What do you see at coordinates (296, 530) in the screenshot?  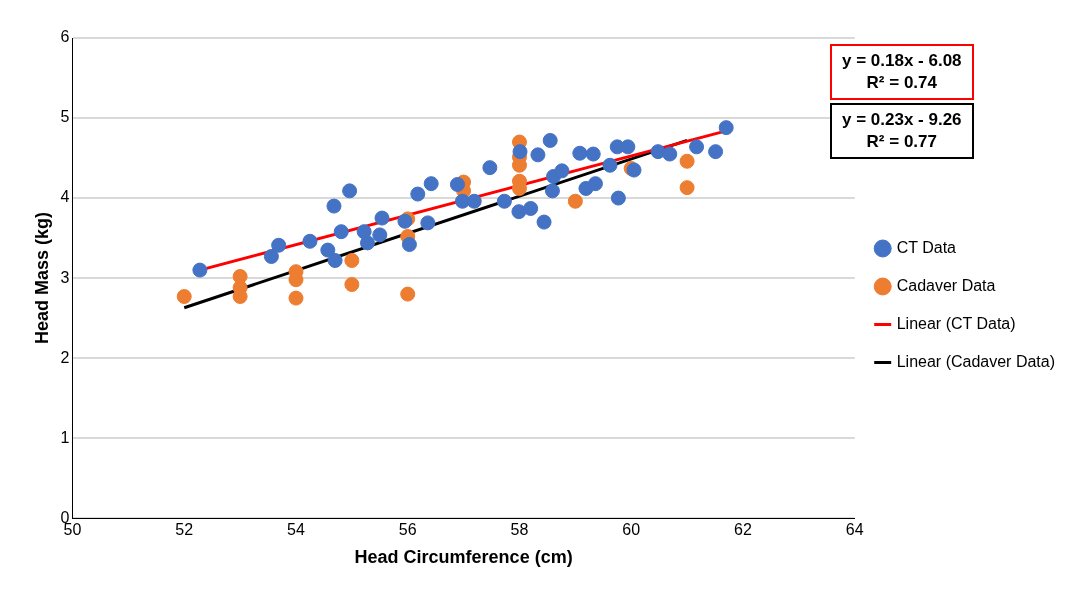 I see `x-tick-label: 54` at bounding box center [296, 530].